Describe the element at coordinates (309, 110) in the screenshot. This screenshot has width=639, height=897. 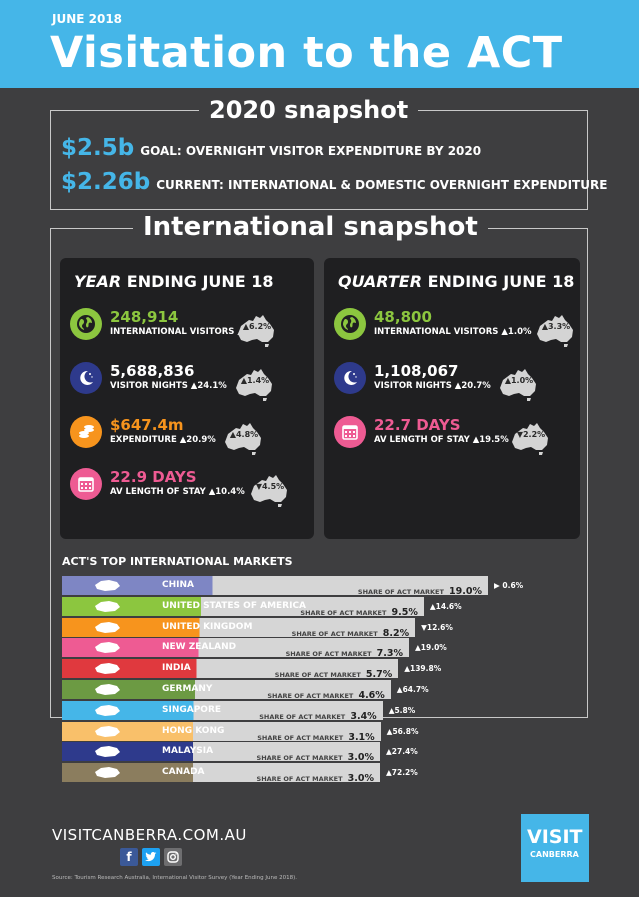
I see `snapshot-2020-title: 2020 snapshot` at that location.